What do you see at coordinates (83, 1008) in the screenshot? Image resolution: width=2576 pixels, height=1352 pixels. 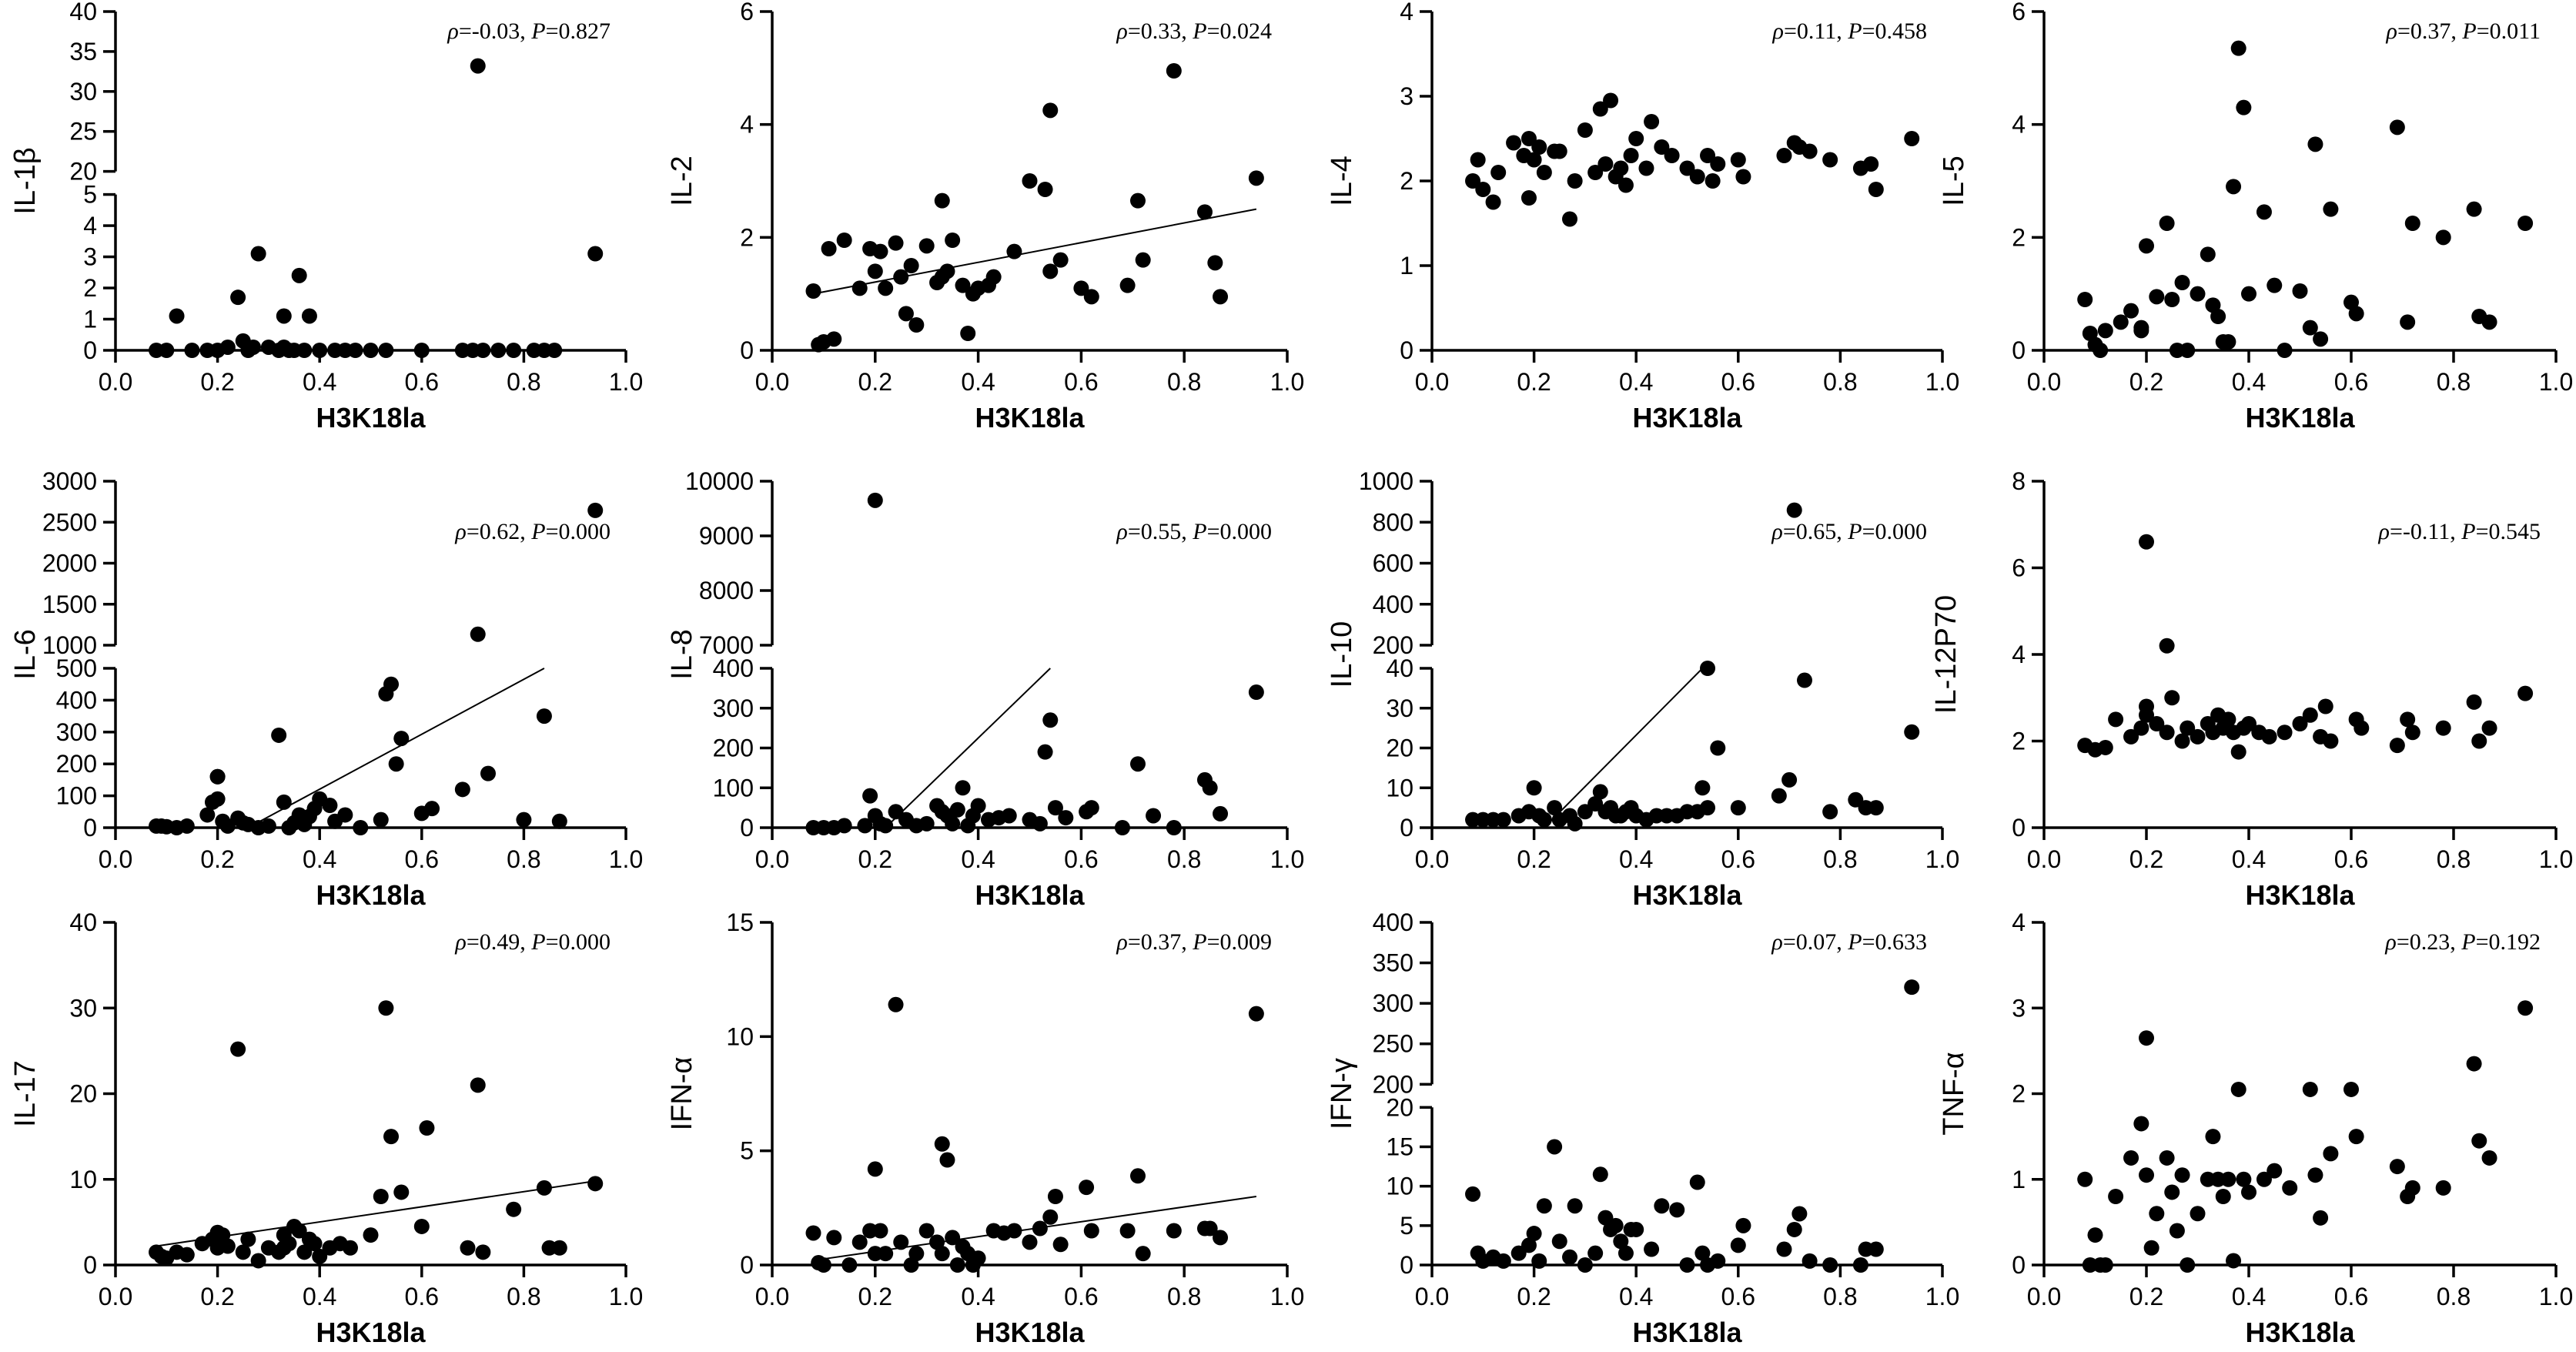 I see `y-tick-label: 30` at bounding box center [83, 1008].